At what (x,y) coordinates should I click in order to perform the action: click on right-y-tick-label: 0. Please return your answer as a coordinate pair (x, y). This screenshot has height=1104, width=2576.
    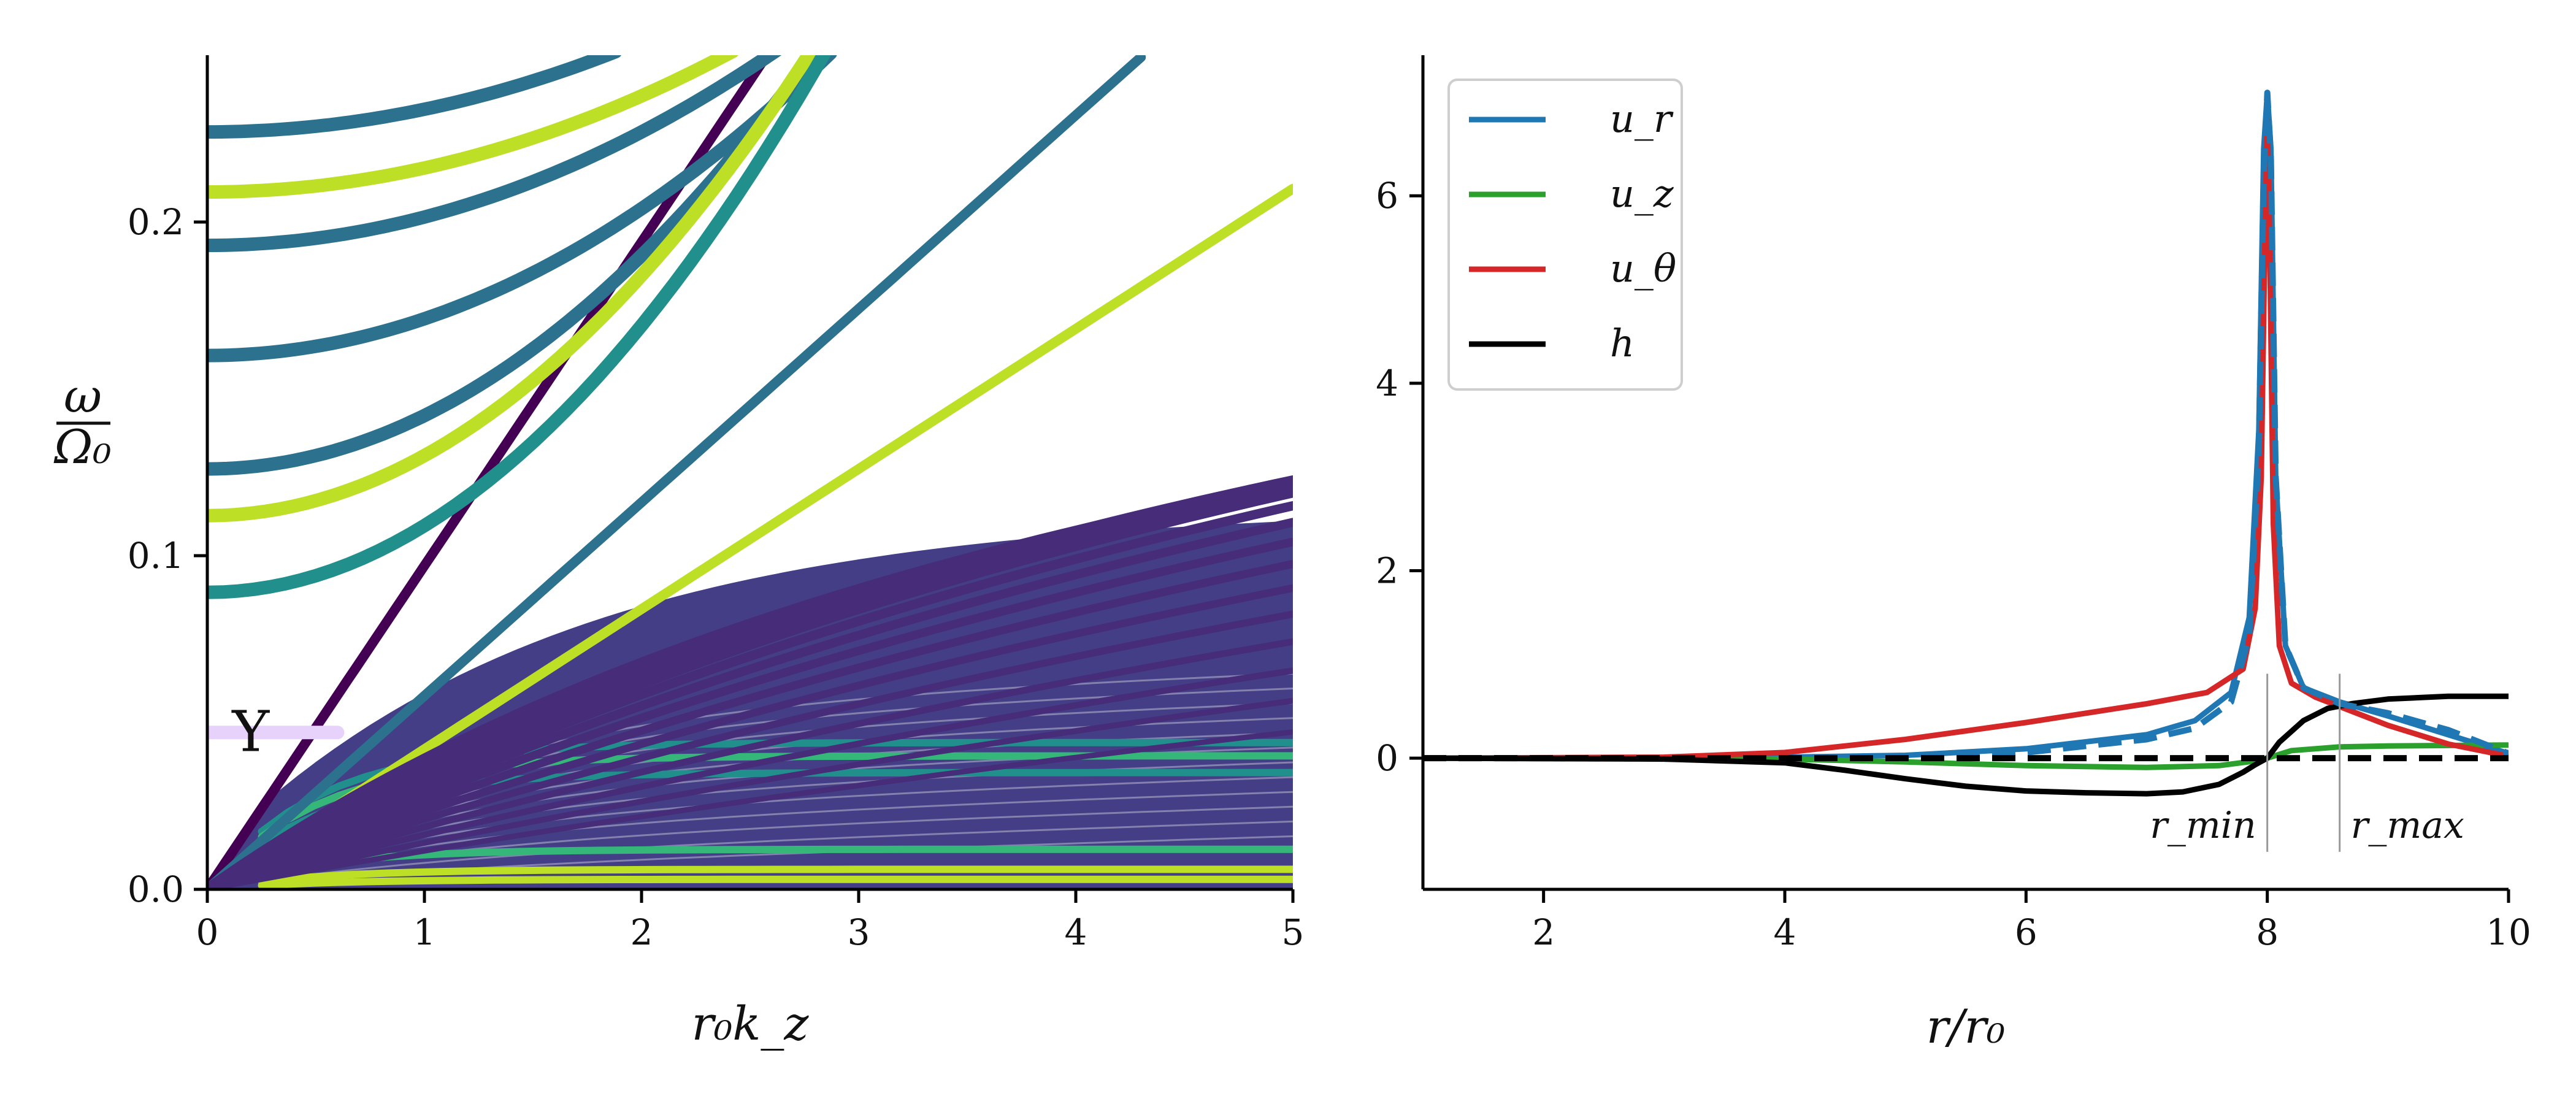
    Looking at the image, I should click on (1387, 758).